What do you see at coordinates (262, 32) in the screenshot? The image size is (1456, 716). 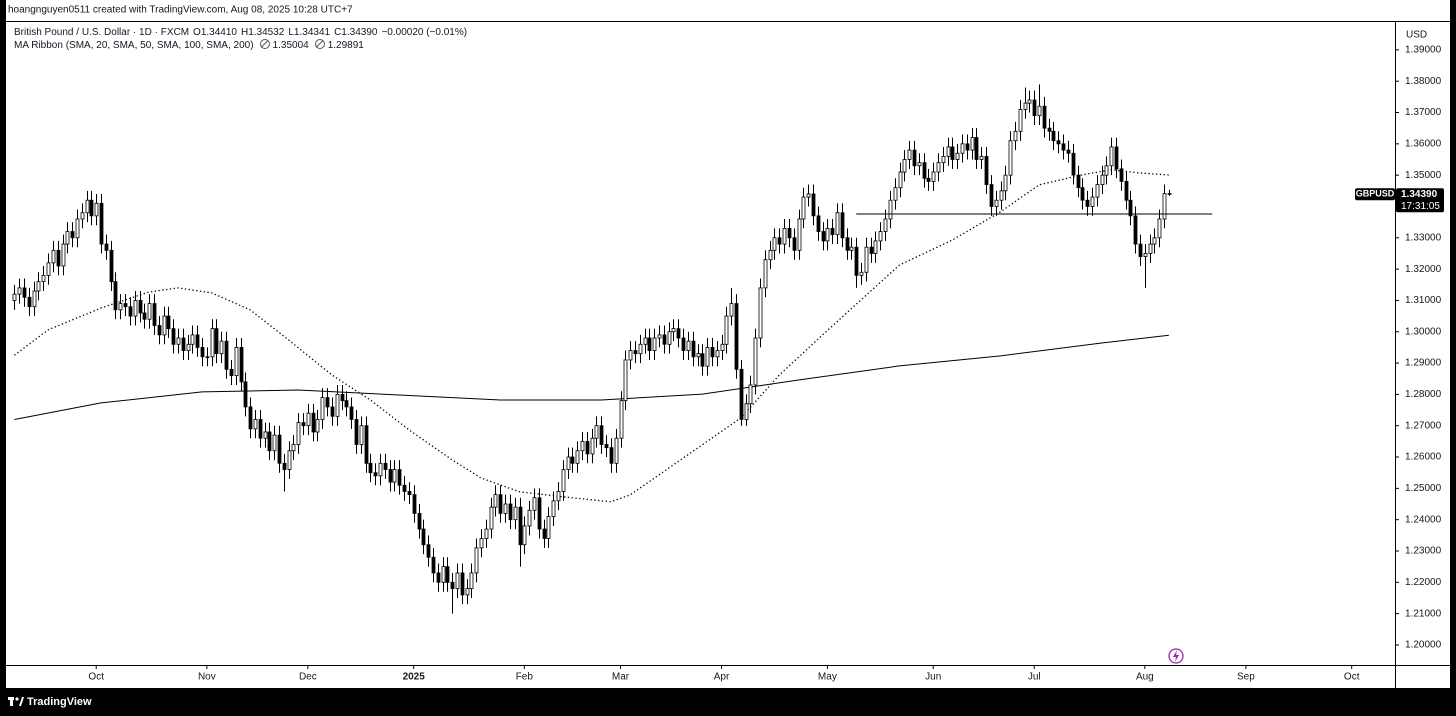 I see `ohlc: H1.34532` at bounding box center [262, 32].